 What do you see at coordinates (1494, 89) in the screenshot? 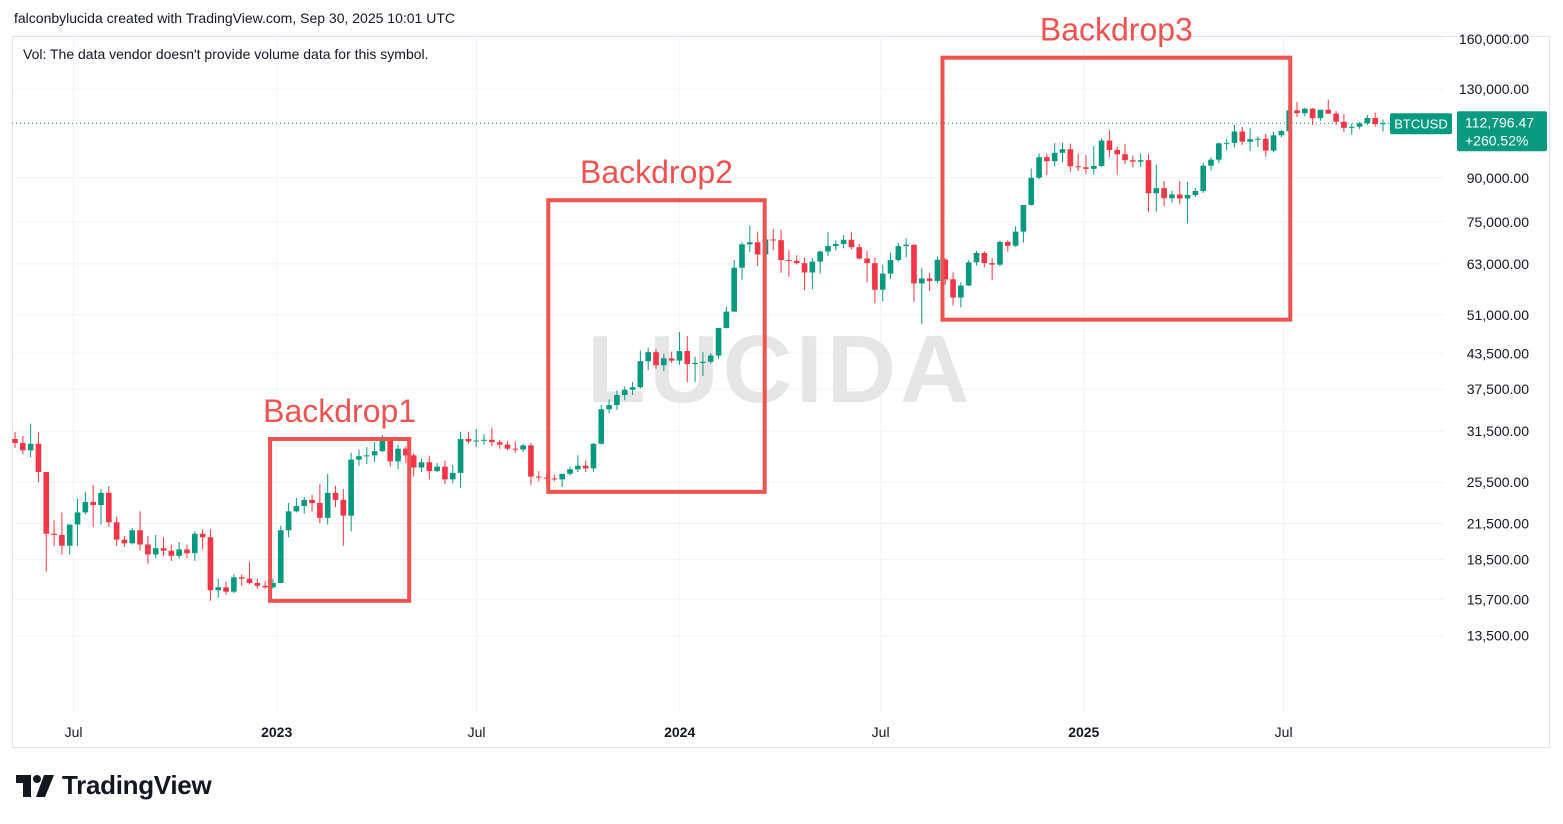
I see `price-tick-label: 130,000.00` at bounding box center [1494, 89].